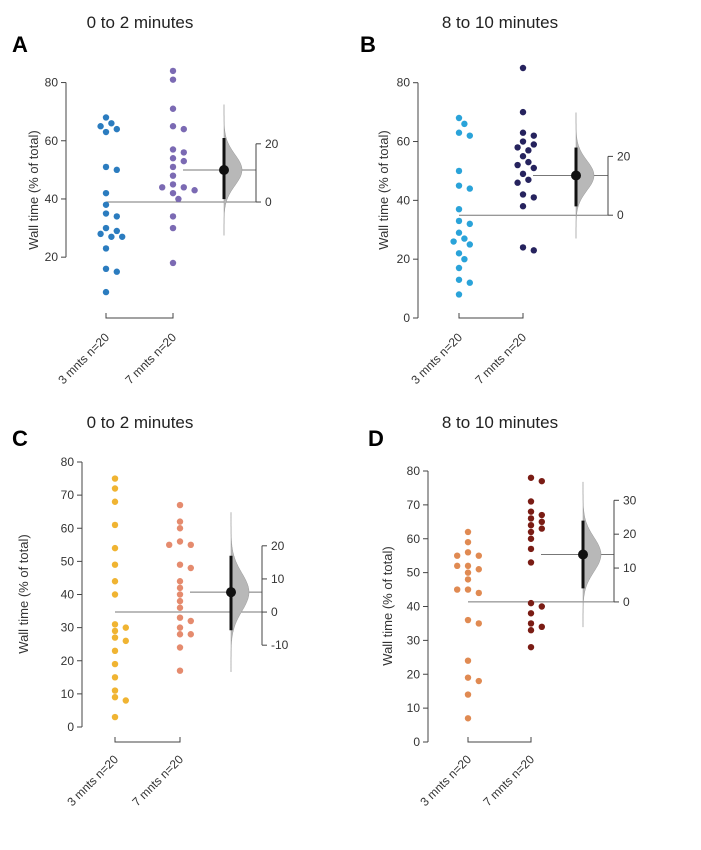 The image size is (701, 850). What do you see at coordinates (20, 438) in the screenshot?
I see `panel-letter-c: C` at bounding box center [20, 438].